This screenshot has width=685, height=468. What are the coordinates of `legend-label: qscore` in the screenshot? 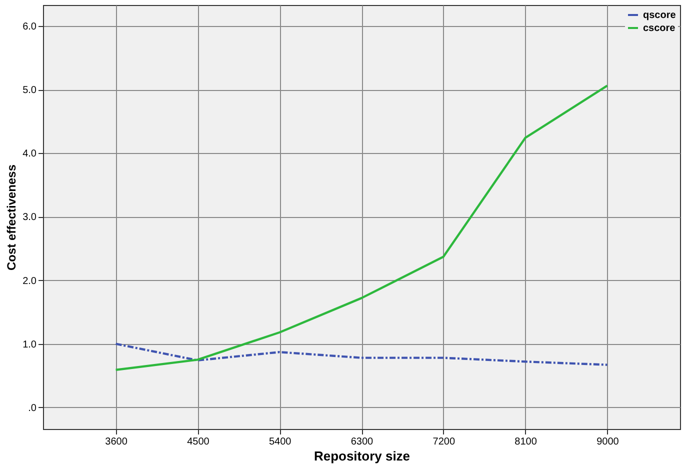 It's located at (659, 15).